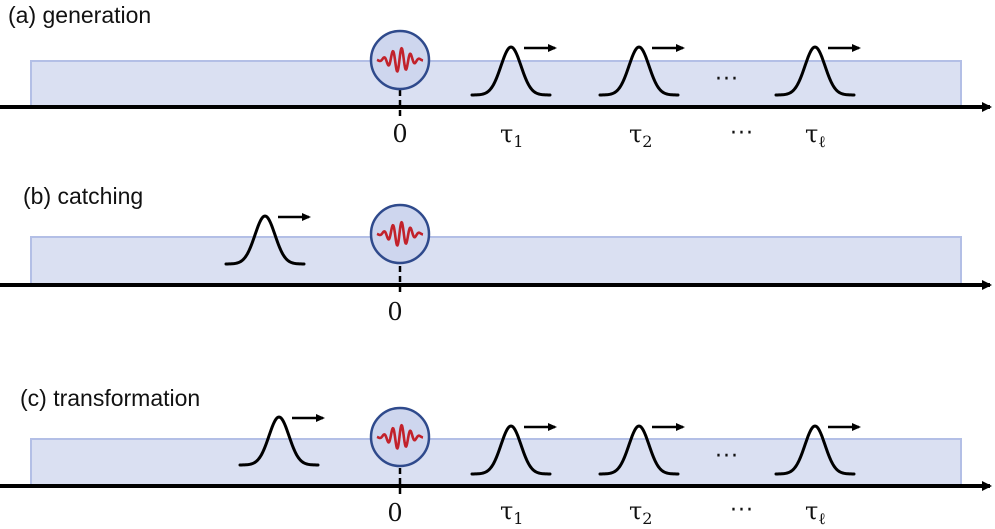  I want to click on panel-label: (a) generation, so click(79, 15).